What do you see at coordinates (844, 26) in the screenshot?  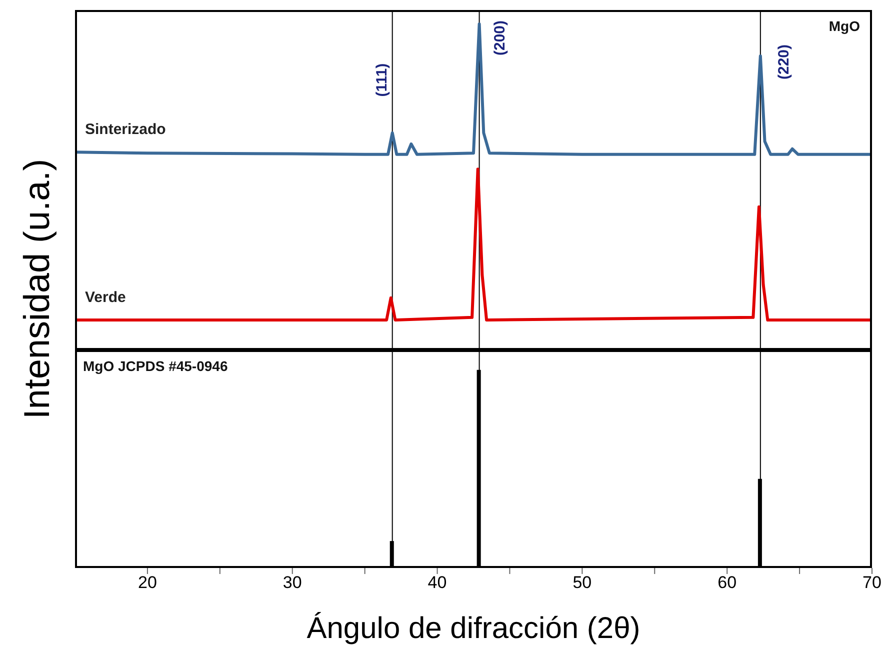 I see `annotation: MgO` at bounding box center [844, 26].